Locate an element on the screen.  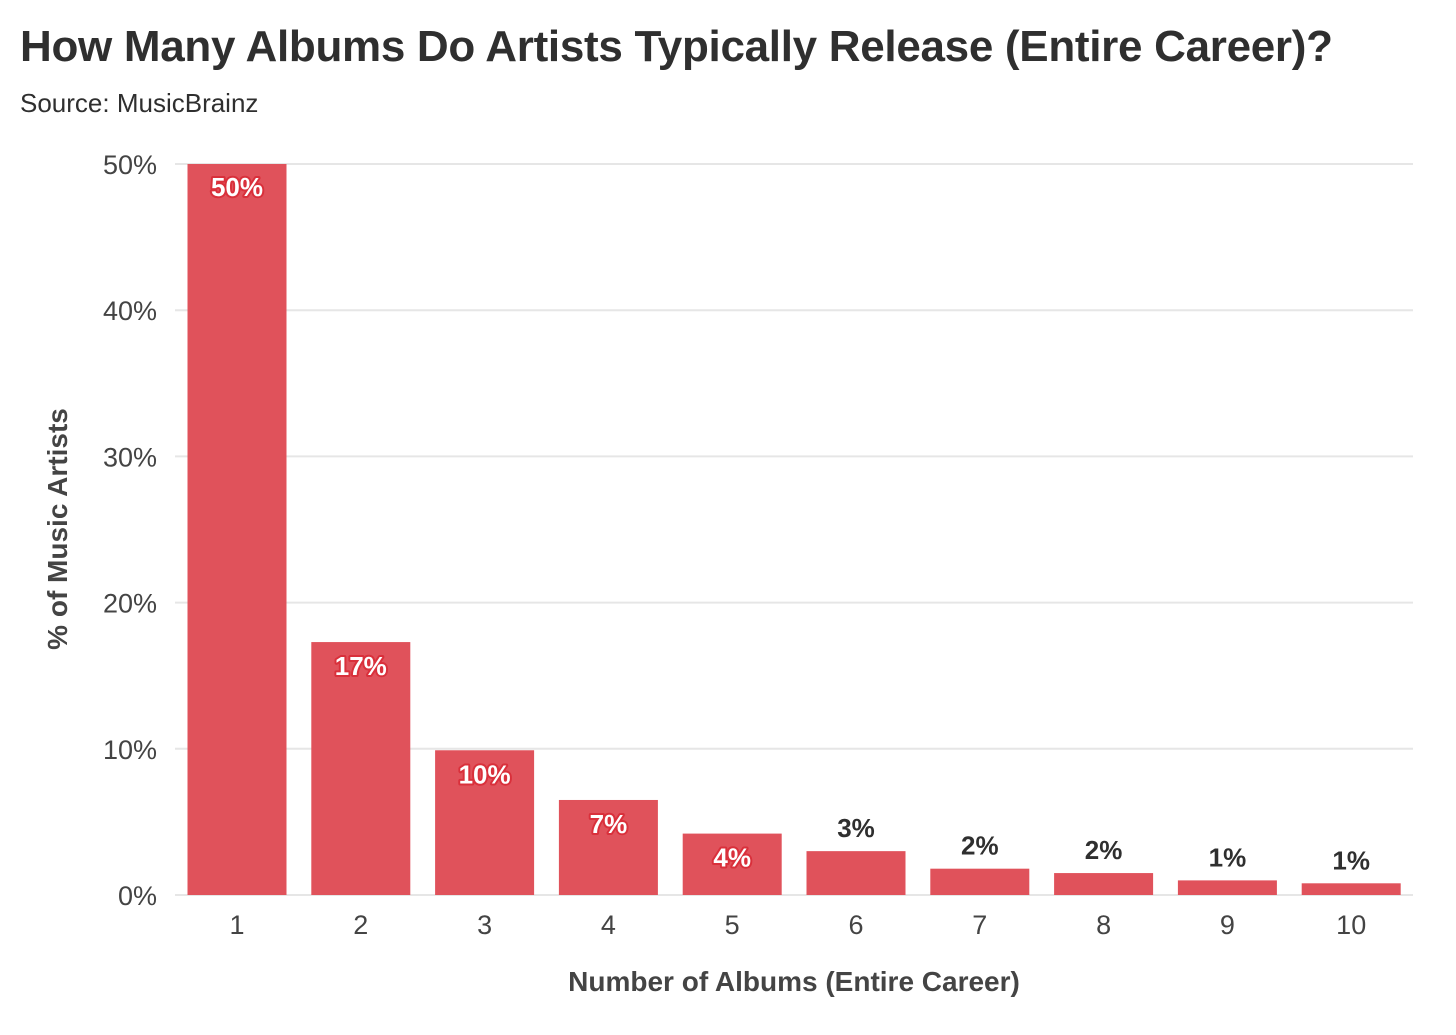
data-label: 17% is located at coordinates (361, 666).